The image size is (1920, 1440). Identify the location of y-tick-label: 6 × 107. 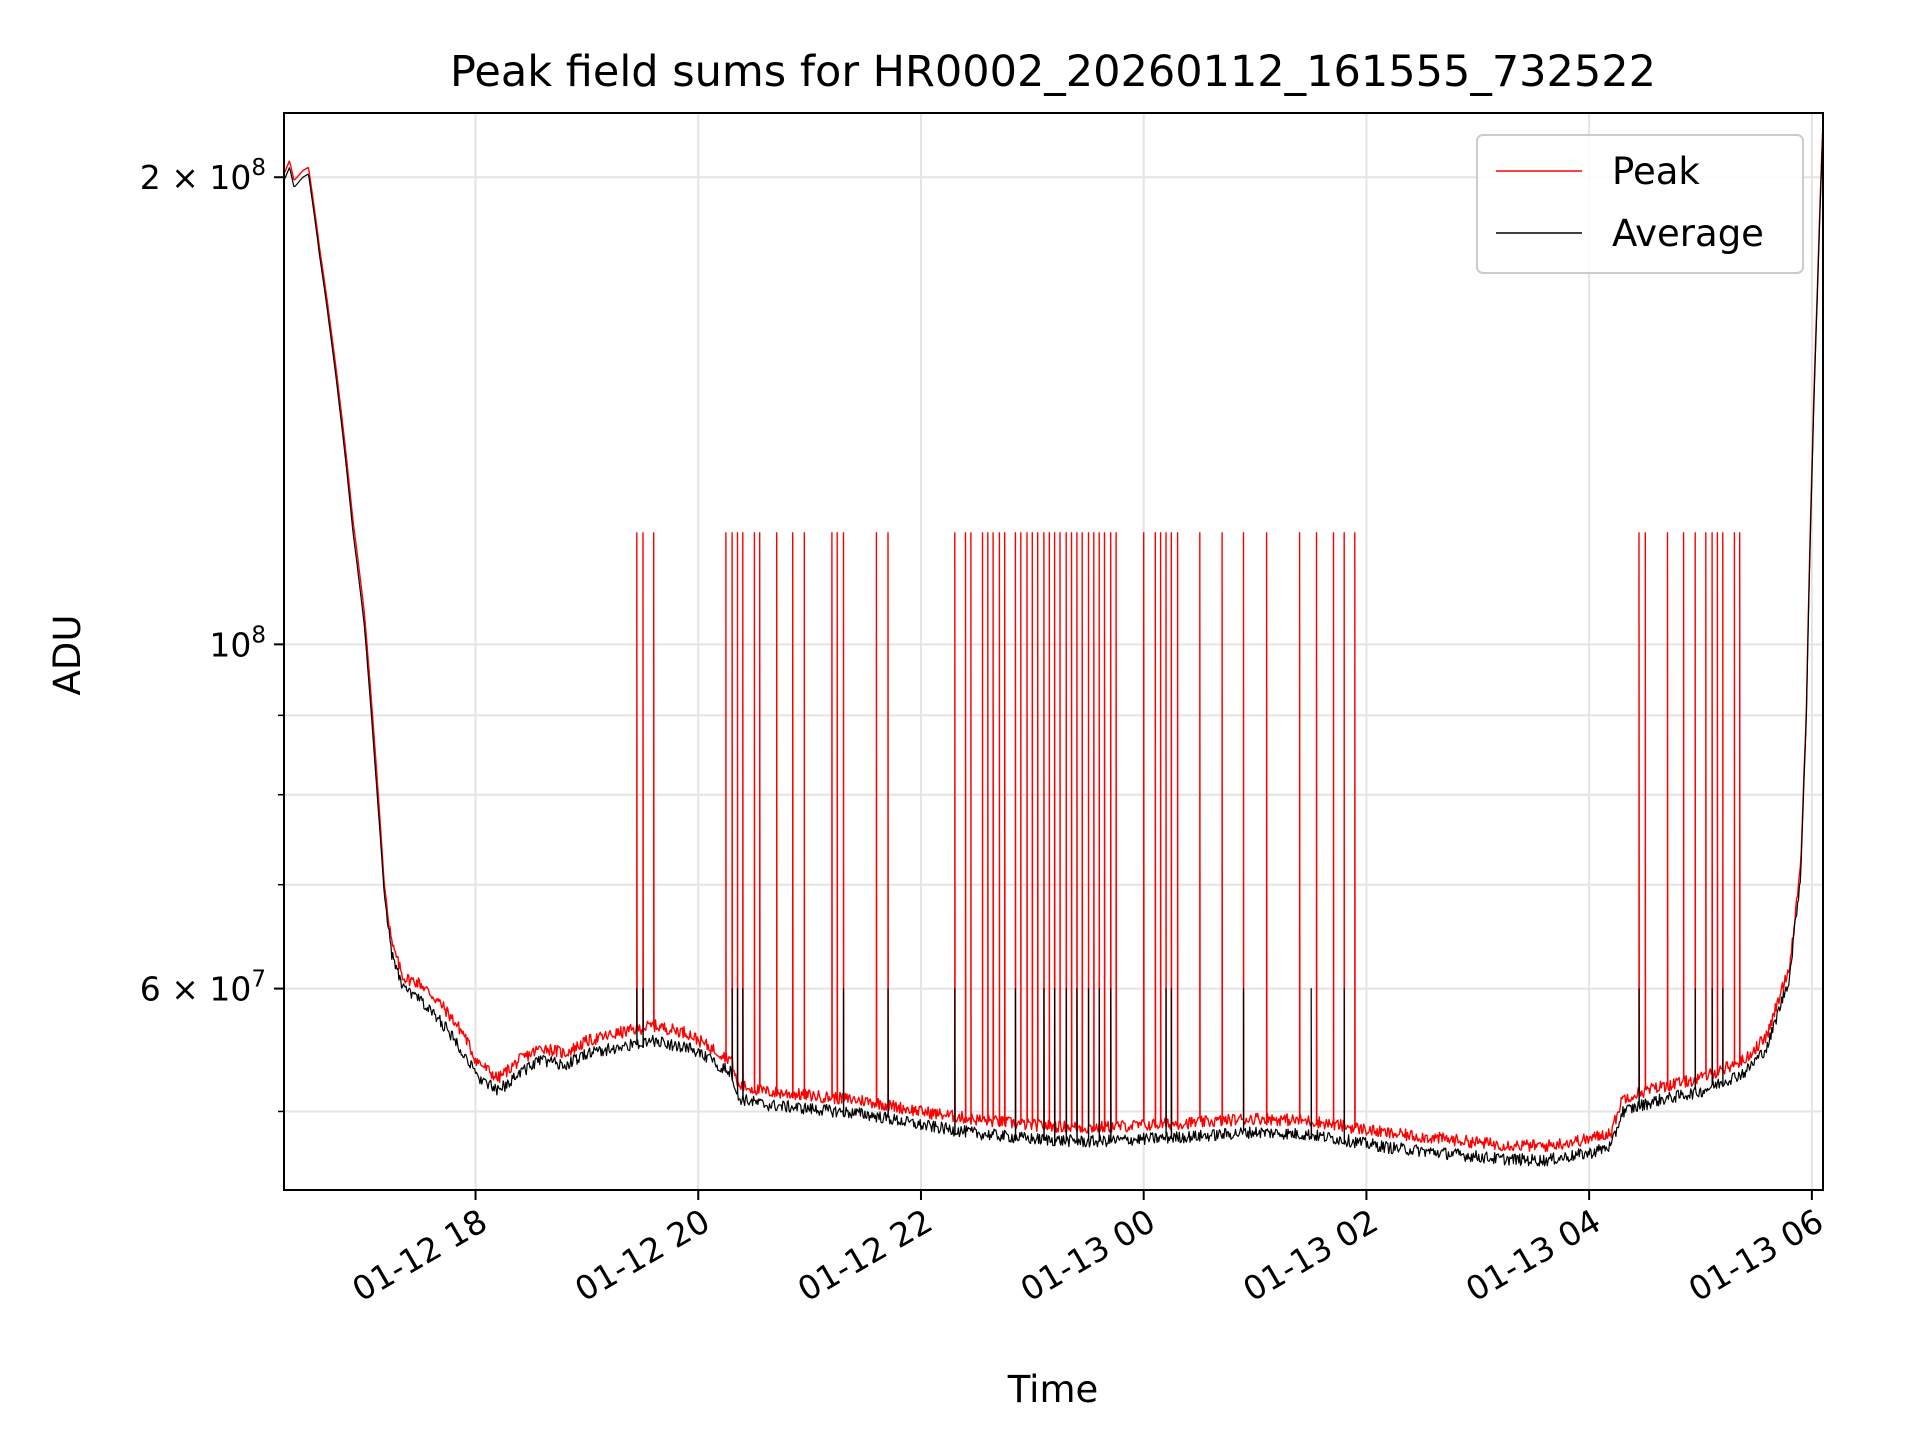
(203, 988).